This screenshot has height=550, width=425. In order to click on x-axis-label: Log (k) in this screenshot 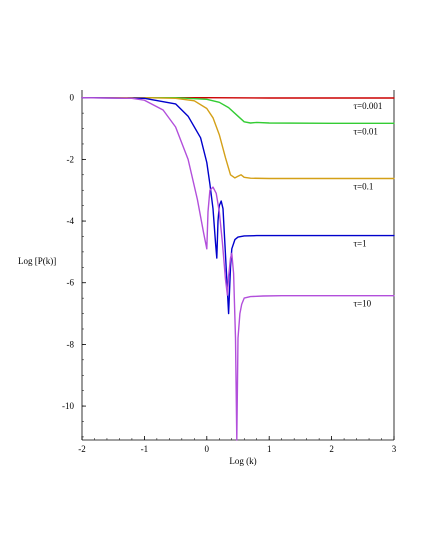, I will do `click(242, 461)`.